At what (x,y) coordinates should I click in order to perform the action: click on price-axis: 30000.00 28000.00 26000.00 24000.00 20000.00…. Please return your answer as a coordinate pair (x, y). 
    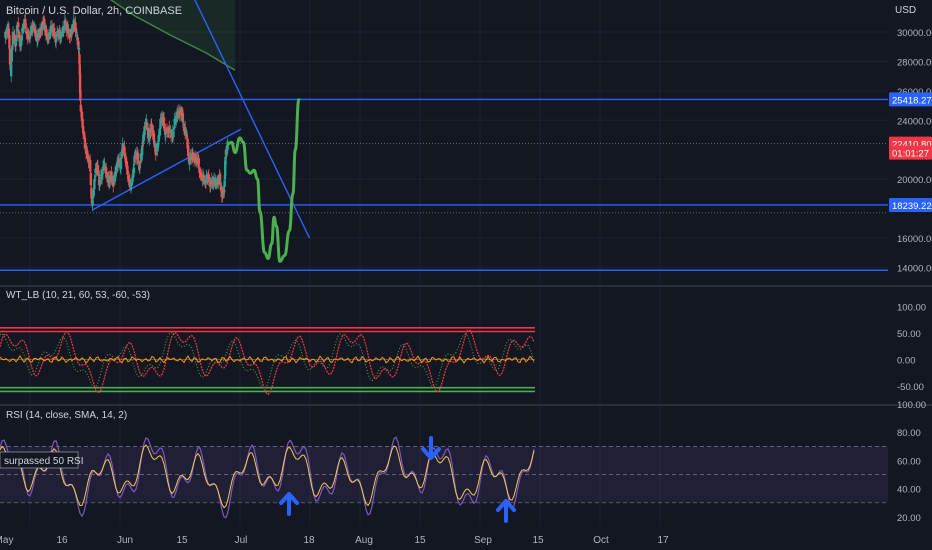
    Looking at the image, I should click on (910, 151).